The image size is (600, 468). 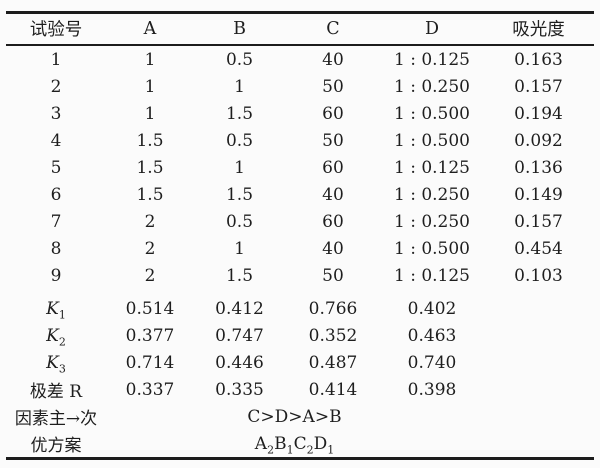 I want to click on value-cell: 0.136, so click(x=538, y=167).